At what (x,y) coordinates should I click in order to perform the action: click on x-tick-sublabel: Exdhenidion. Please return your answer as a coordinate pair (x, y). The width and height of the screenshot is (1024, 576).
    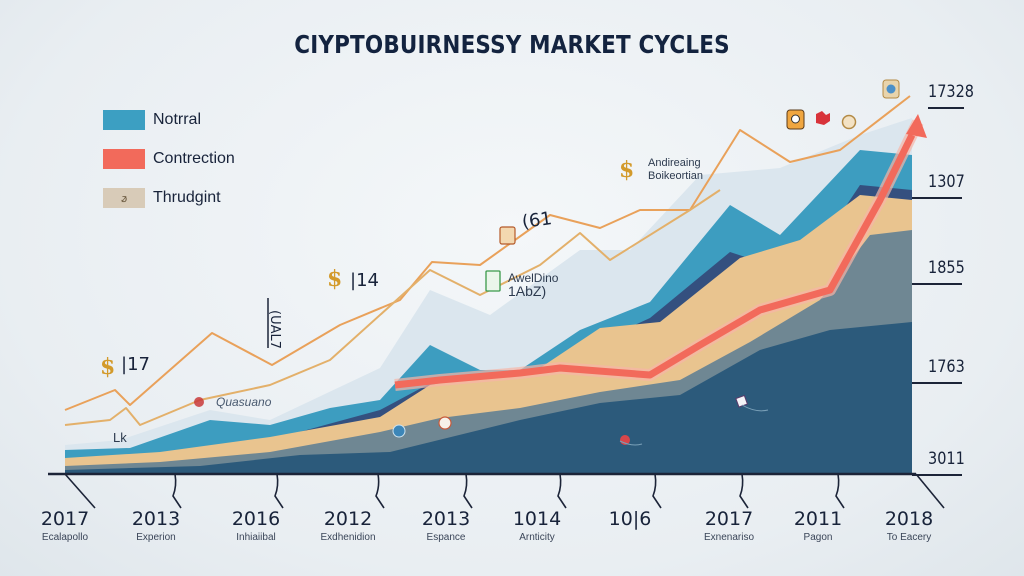
    Looking at the image, I should click on (348, 537).